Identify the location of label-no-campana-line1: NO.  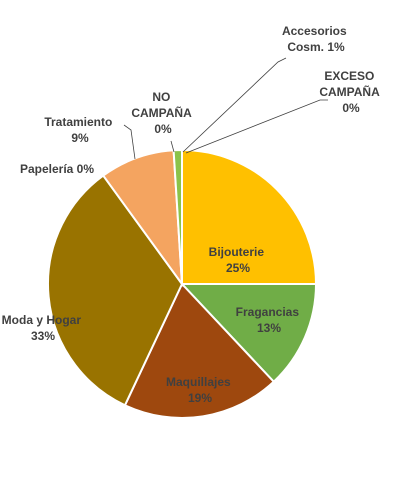
(161, 97).